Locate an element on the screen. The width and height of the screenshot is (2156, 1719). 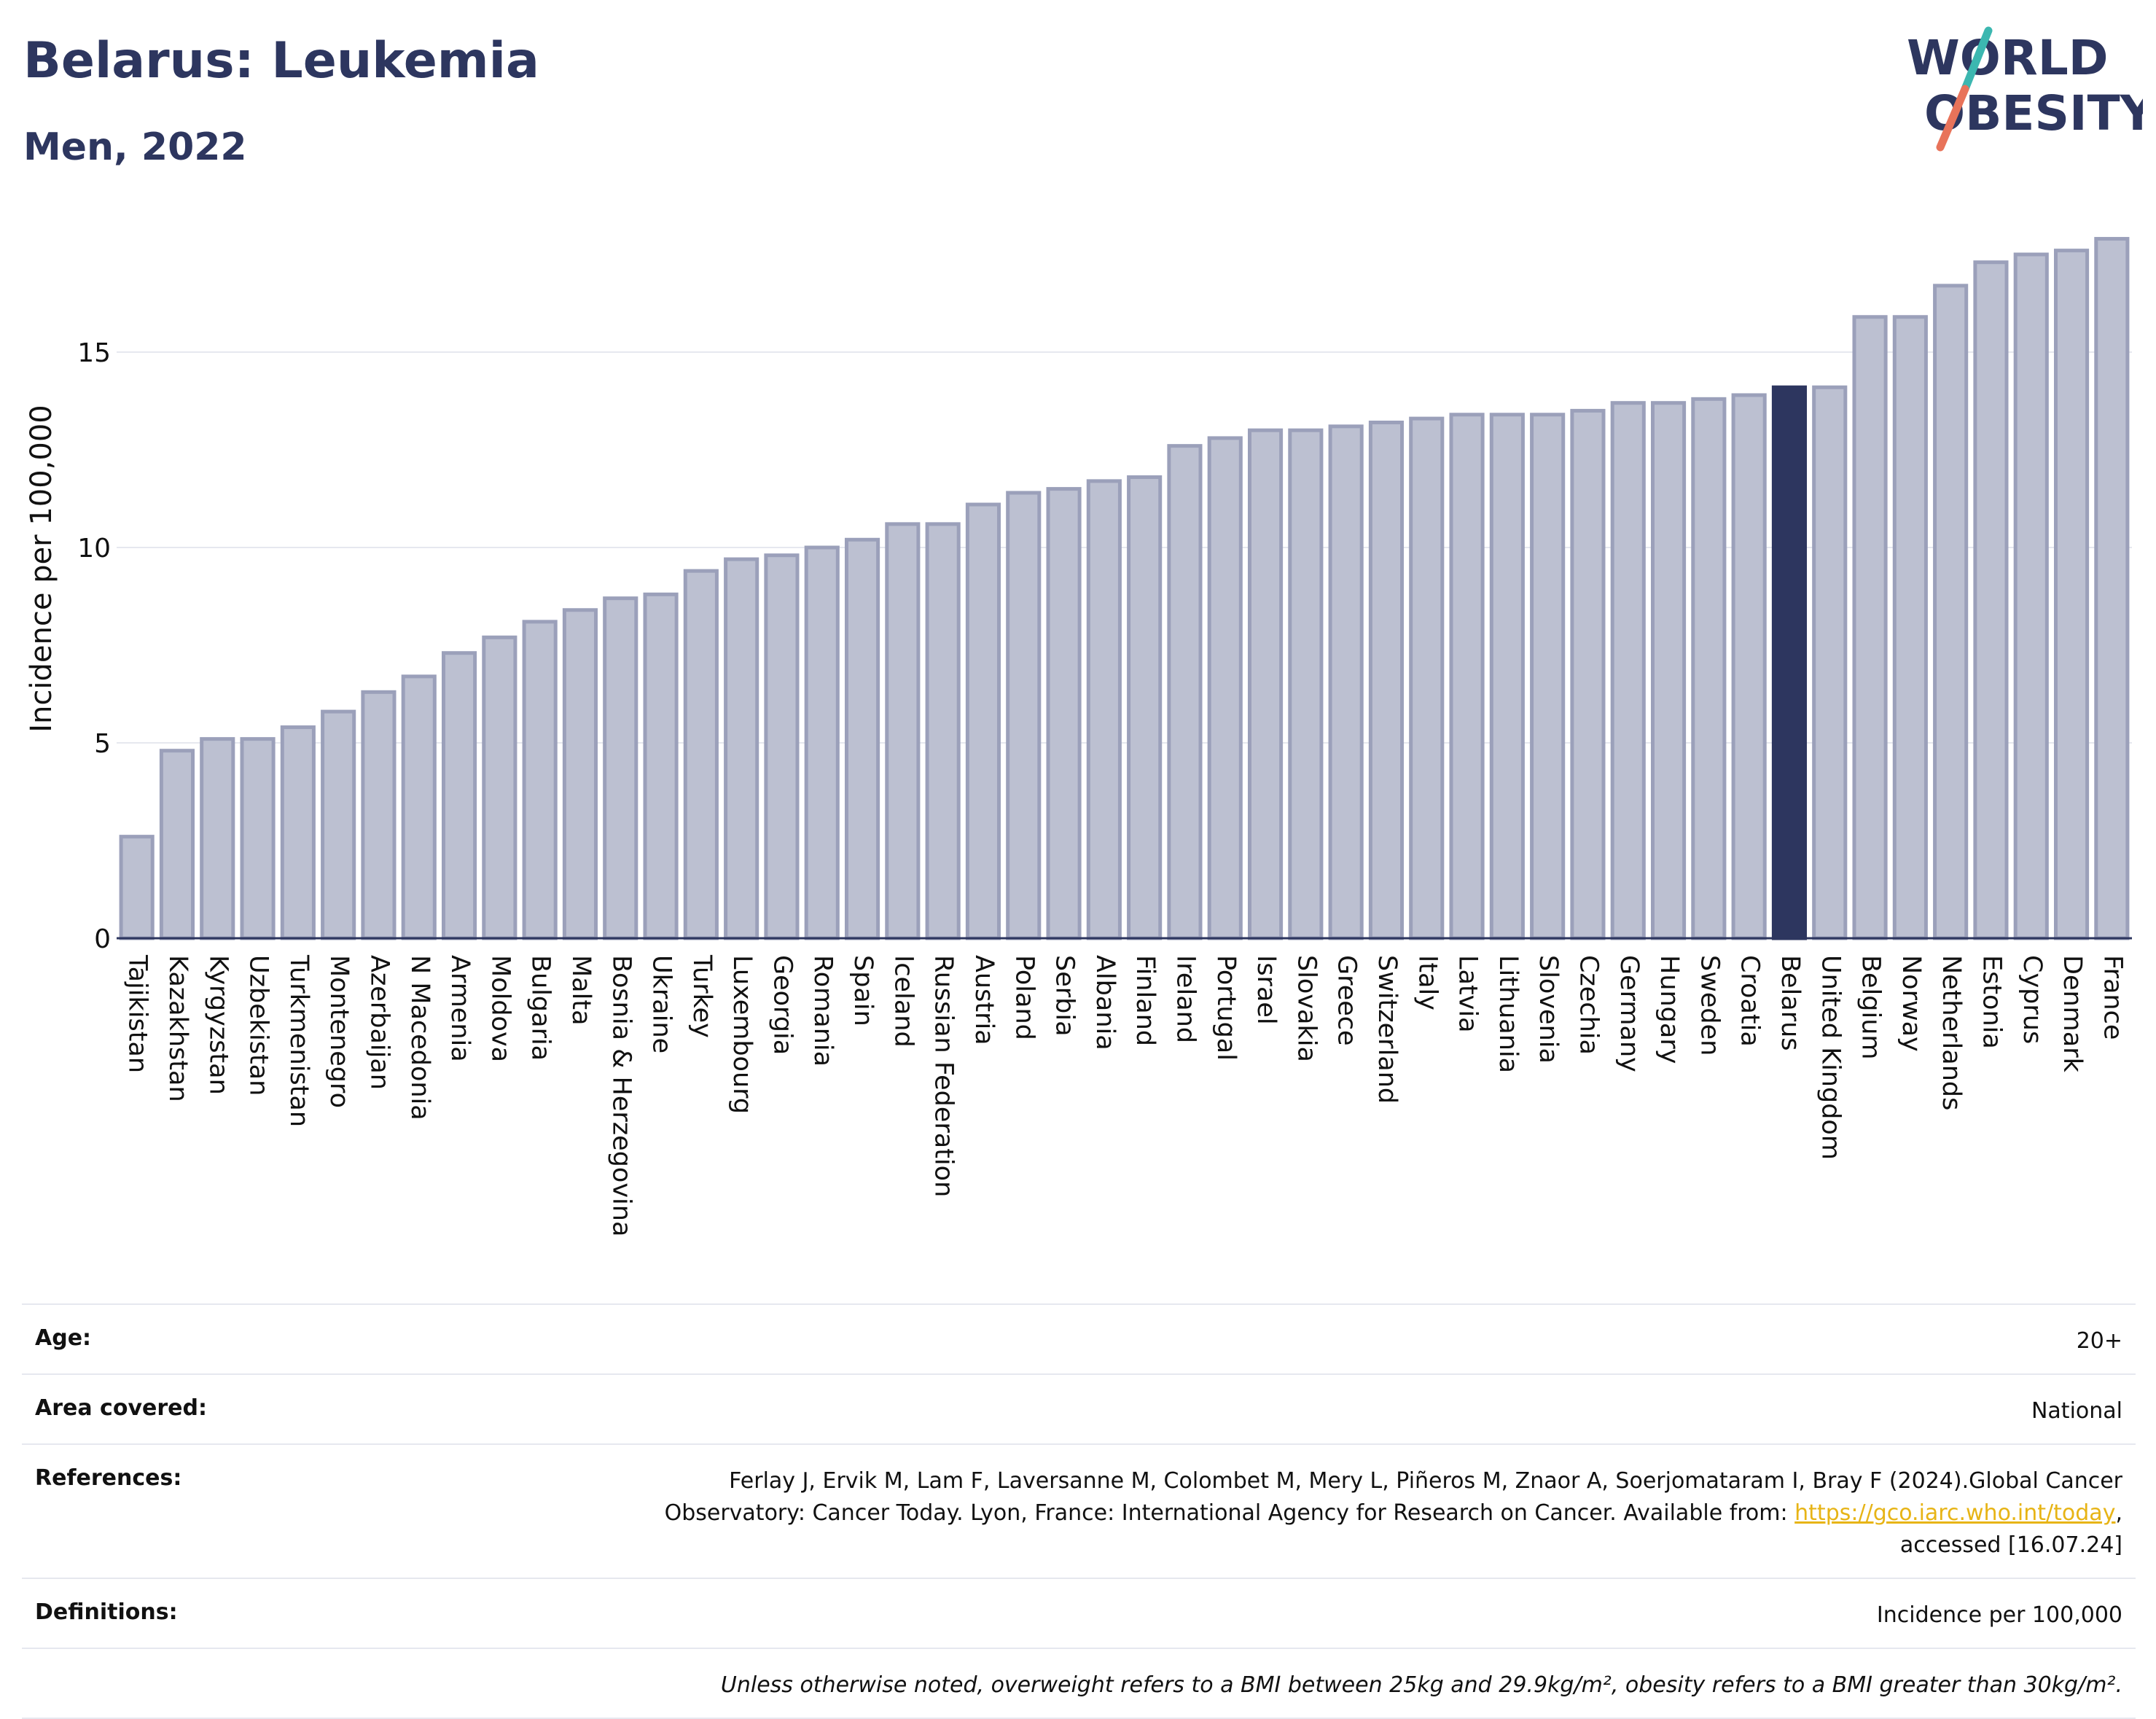
x-tick-label: Luxembourg is located at coordinates (742, 1034).